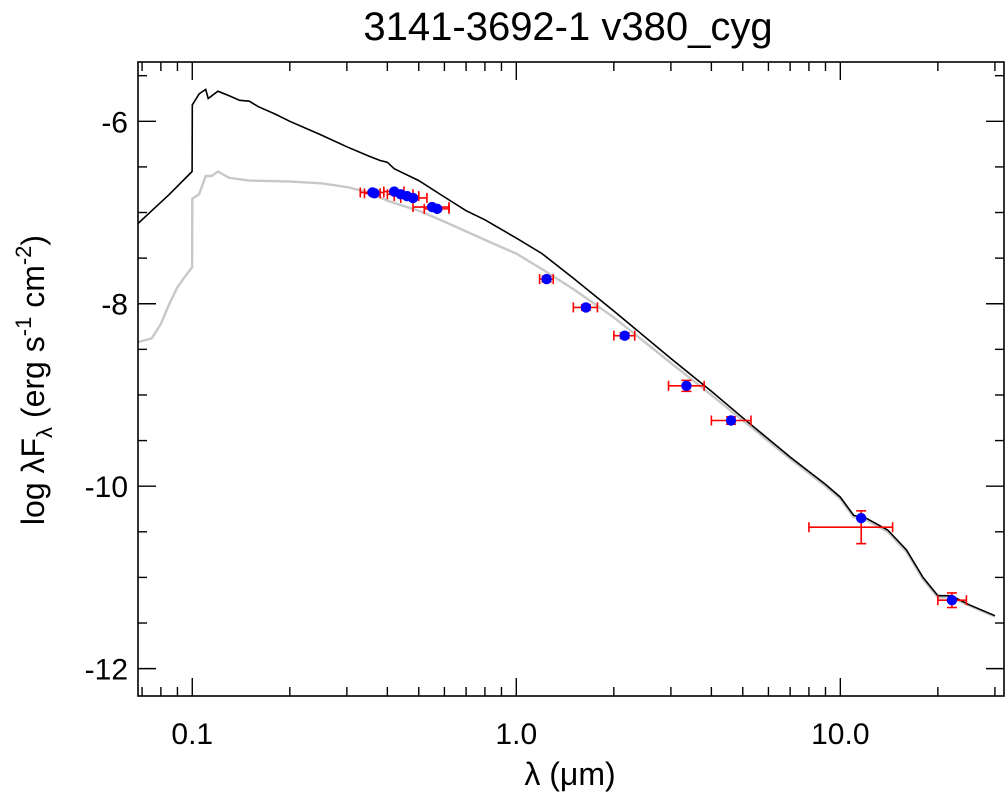 The width and height of the screenshot is (1006, 801). Describe the element at coordinates (34, 380) in the screenshot. I see `y-axis-label: log λFλ (erg s-1 cm-2)` at that location.